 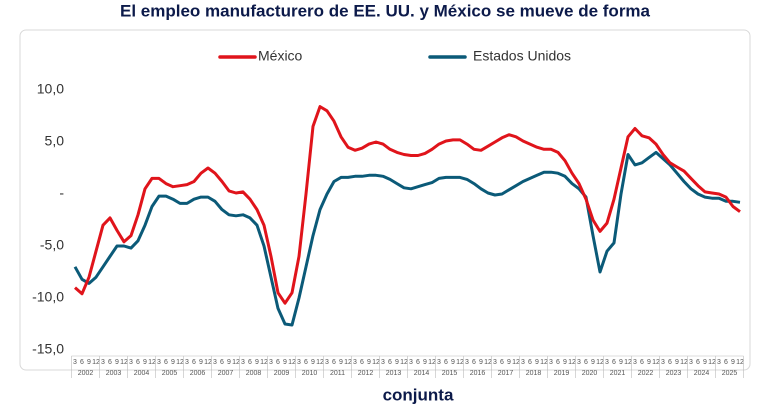 I want to click on x-group-label: 2007, so click(x=226, y=373).